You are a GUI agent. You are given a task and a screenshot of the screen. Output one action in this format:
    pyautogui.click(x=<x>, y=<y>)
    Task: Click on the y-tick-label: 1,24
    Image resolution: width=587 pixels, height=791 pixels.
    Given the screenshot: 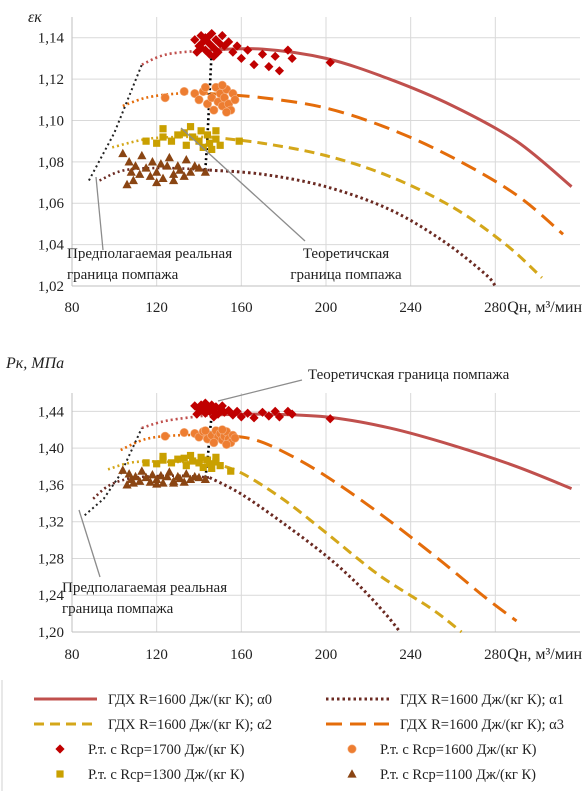 What is the action you would take?
    pyautogui.click(x=51, y=596)
    